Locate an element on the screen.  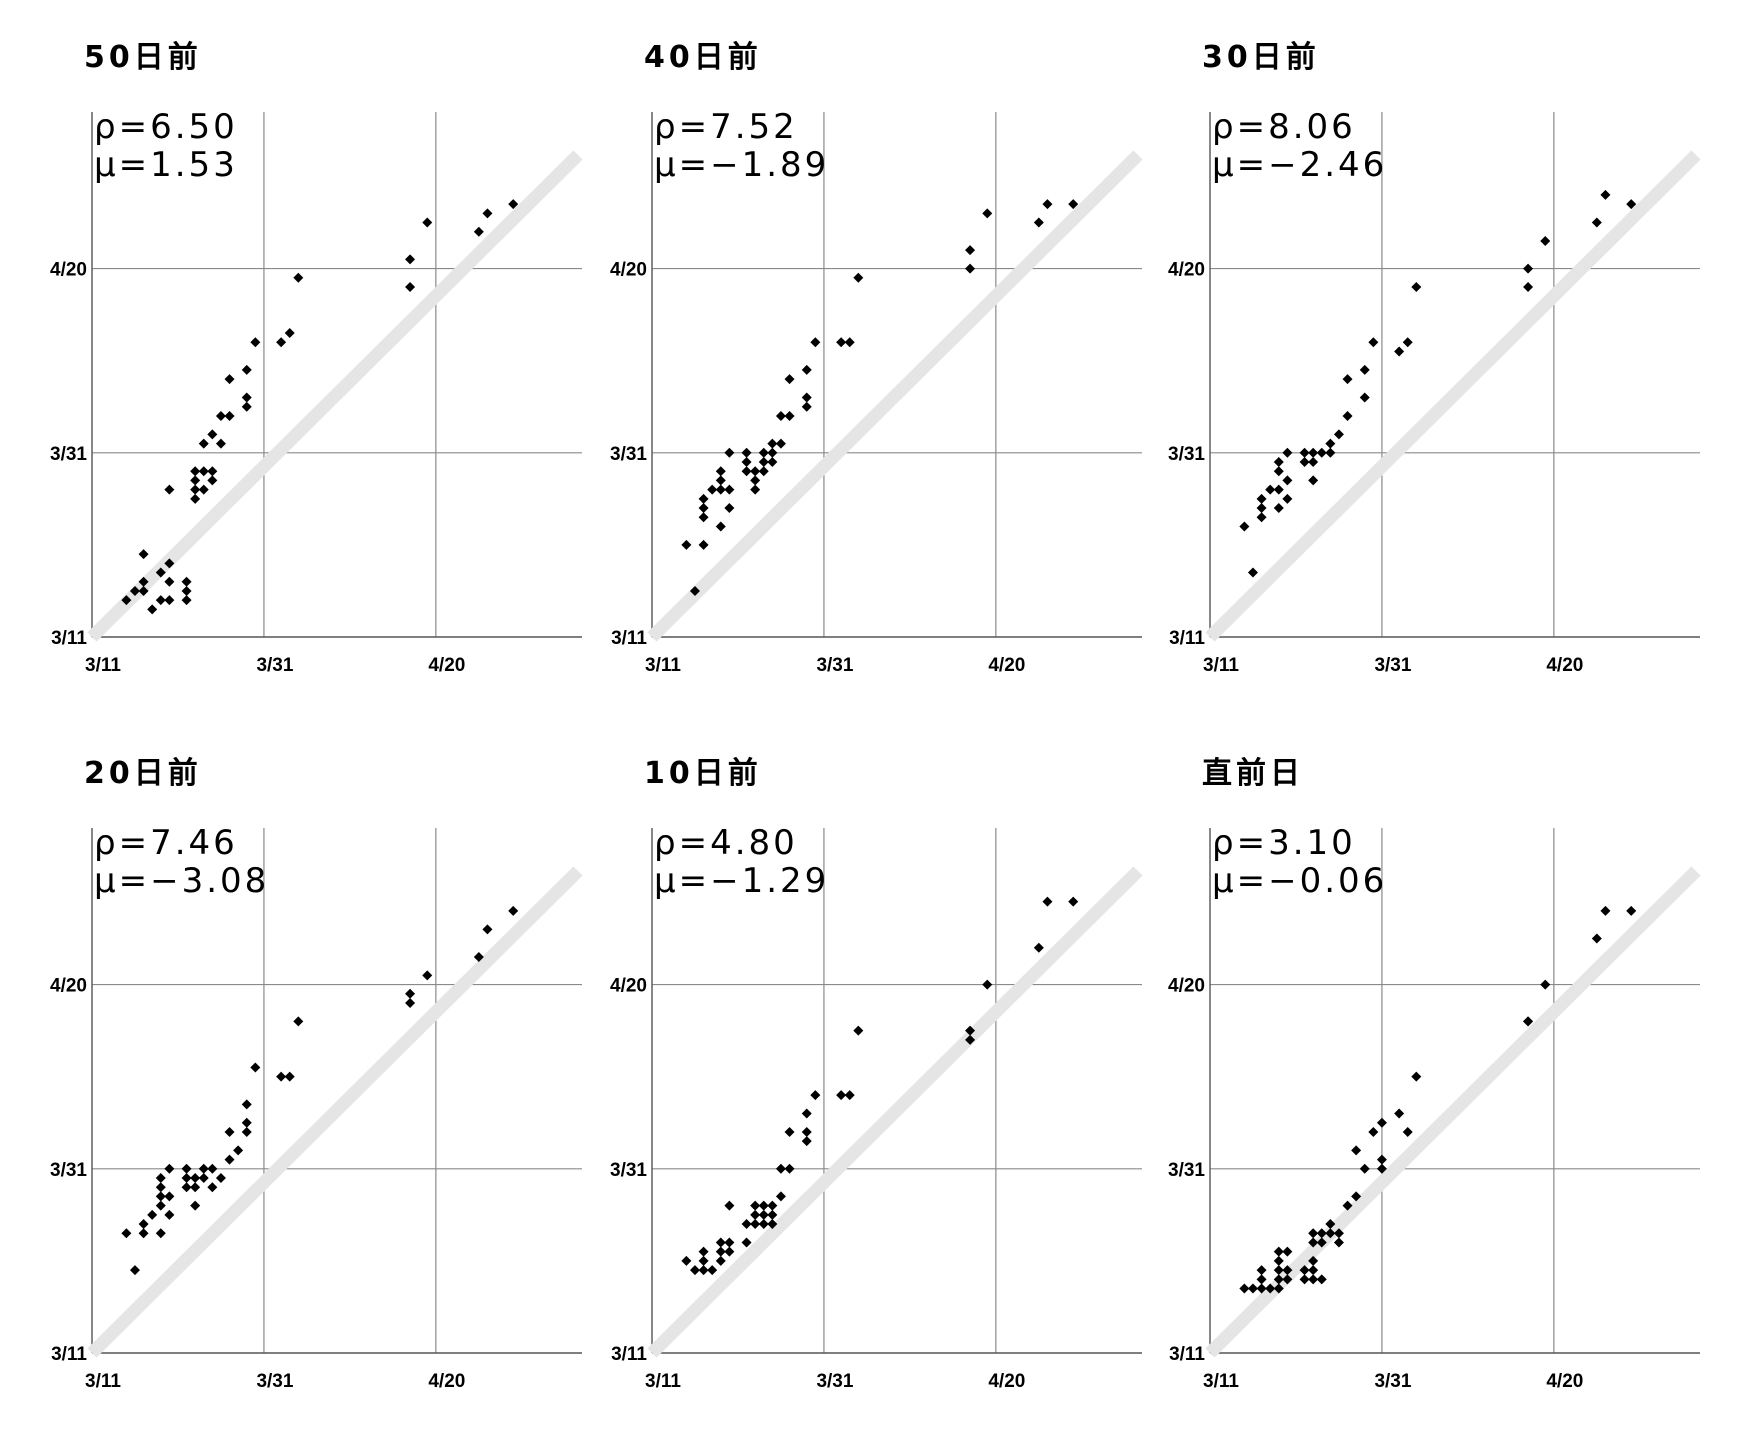
x-tick-label: 4/20 is located at coordinates (446, 665).